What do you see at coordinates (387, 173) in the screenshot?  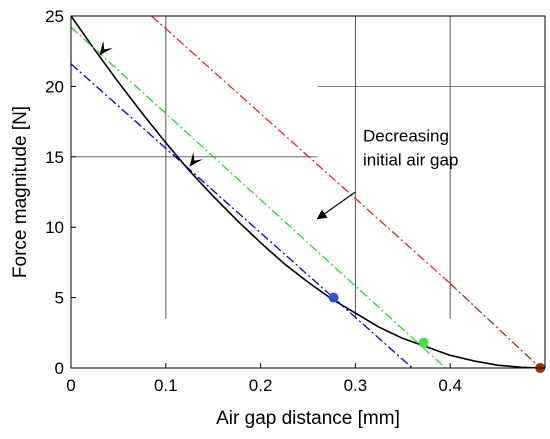 I see `annotation-layer: Decreasing initial air gap` at bounding box center [387, 173].